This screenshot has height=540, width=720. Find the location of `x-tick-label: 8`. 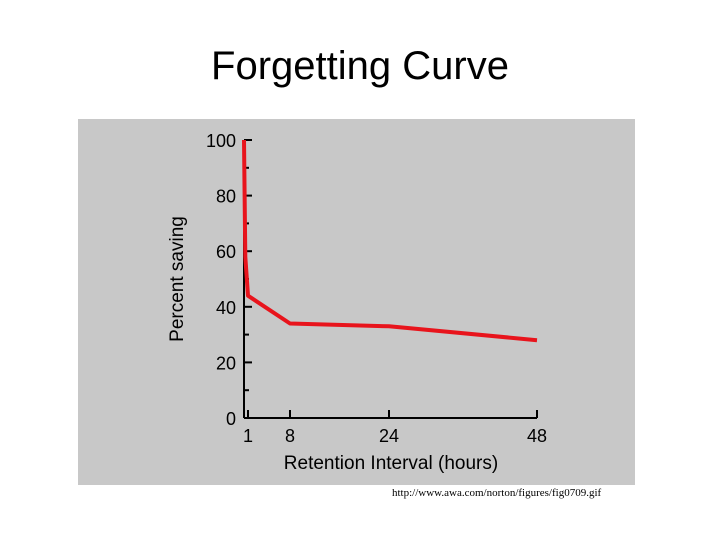

x-tick-label: 8 is located at coordinates (290, 436).